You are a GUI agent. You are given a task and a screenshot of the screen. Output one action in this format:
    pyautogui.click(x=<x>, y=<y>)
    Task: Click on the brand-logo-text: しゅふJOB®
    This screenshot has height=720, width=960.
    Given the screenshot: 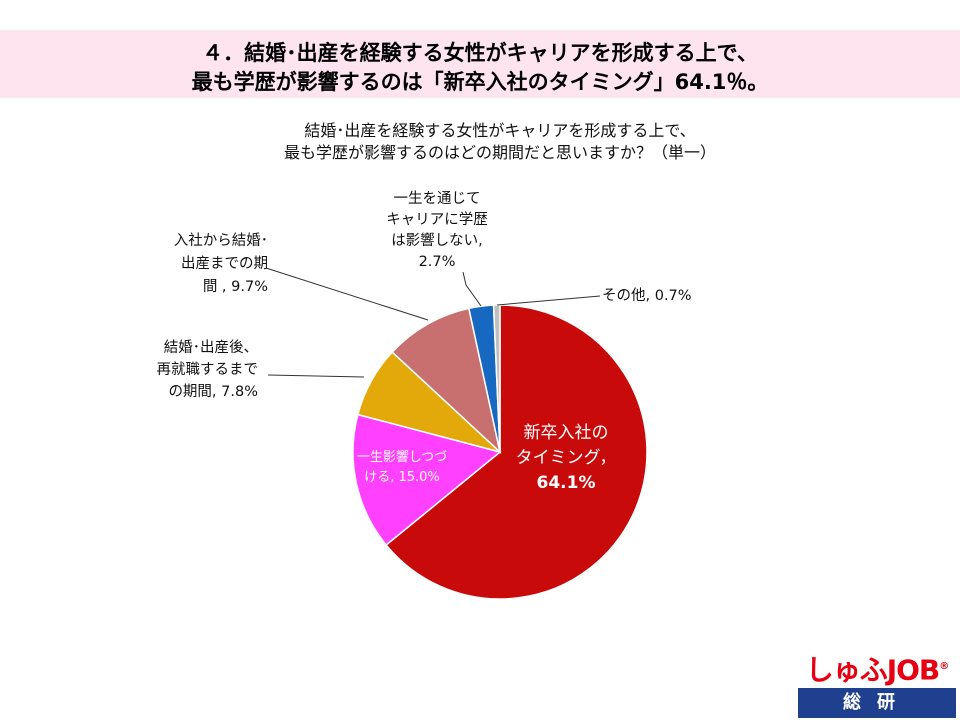 What is the action you would take?
    pyautogui.click(x=877, y=670)
    